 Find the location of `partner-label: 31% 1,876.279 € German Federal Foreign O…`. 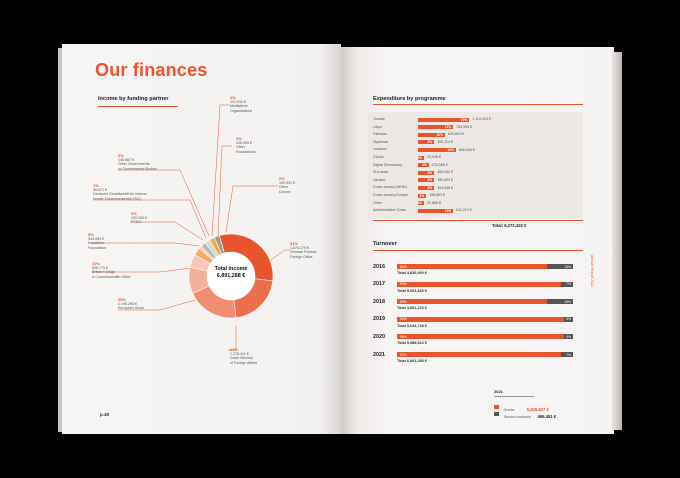

partner-label: 31% 1,876.279 € German Federal Foreign O… is located at coordinates (303, 250).